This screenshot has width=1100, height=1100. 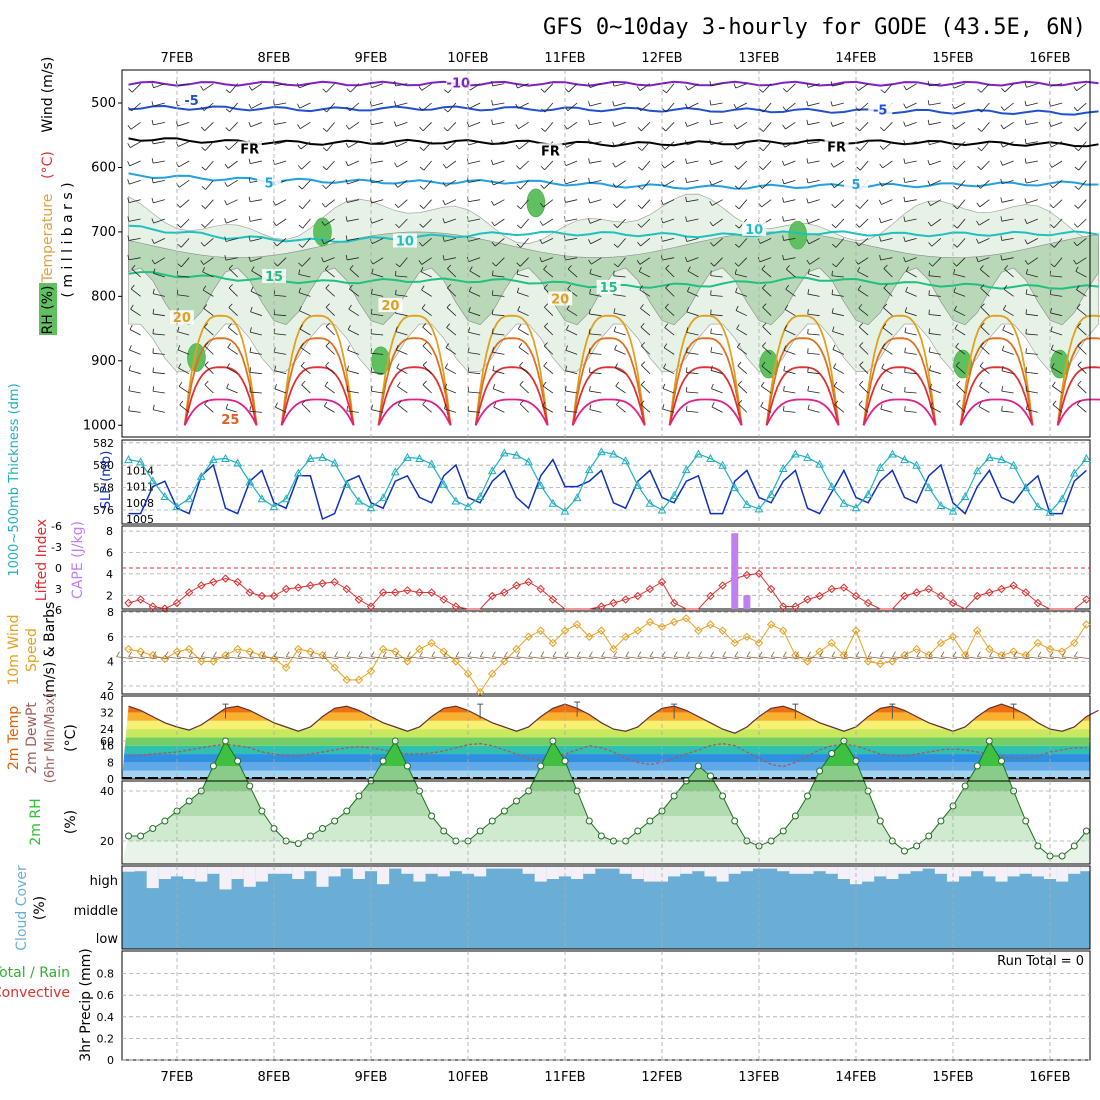 I want to click on isotherm-25-arch, so click(x=899, y=381).